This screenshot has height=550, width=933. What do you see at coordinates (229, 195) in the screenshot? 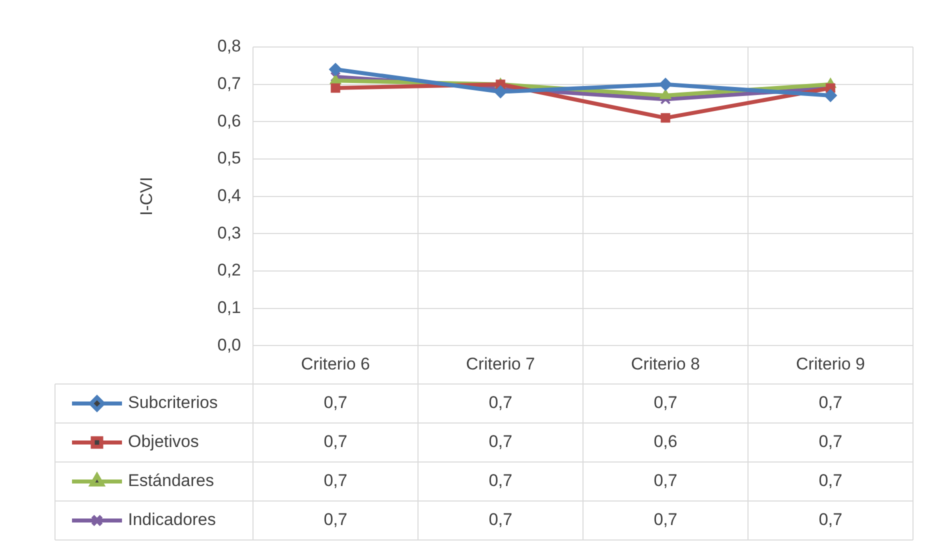
I see `y-tick-label: 0,4` at bounding box center [229, 195].